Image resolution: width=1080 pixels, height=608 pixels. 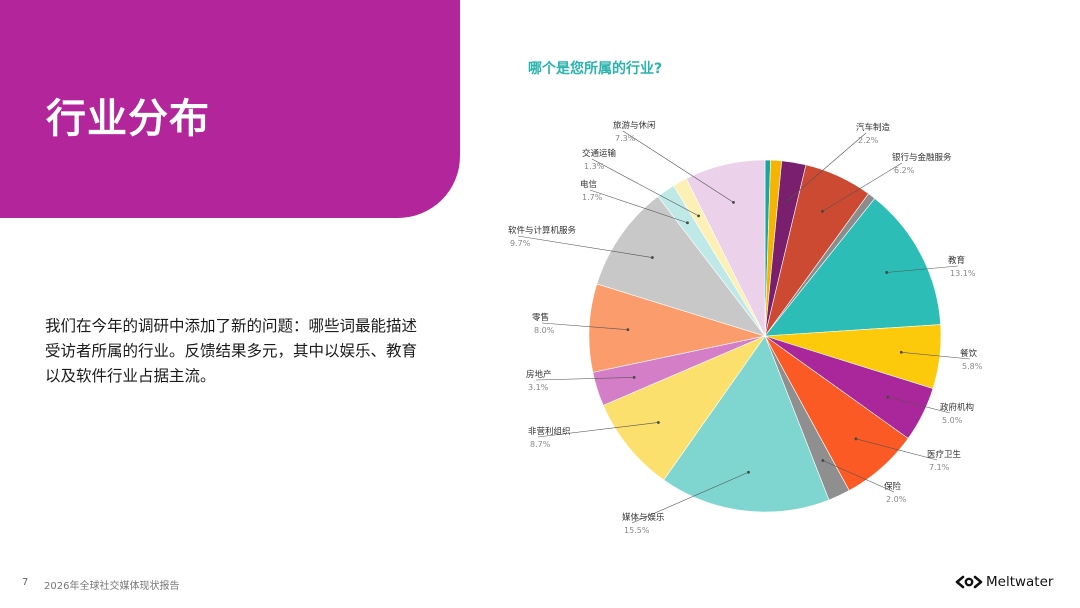 I want to click on slice-value-label: 2.0%, so click(x=896, y=499).